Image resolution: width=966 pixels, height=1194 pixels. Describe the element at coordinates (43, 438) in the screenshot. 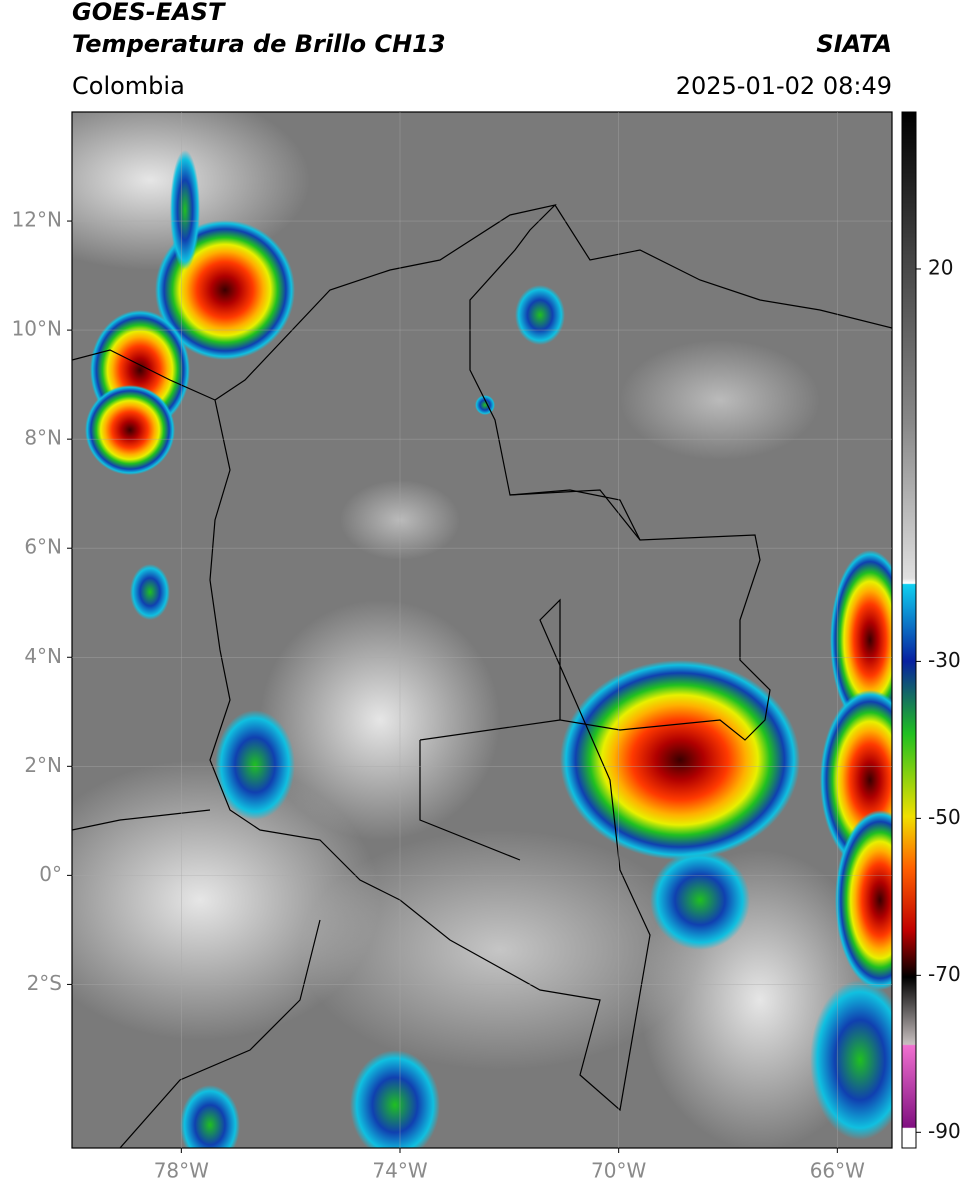

I see `y-tick-label: 8°N` at that location.